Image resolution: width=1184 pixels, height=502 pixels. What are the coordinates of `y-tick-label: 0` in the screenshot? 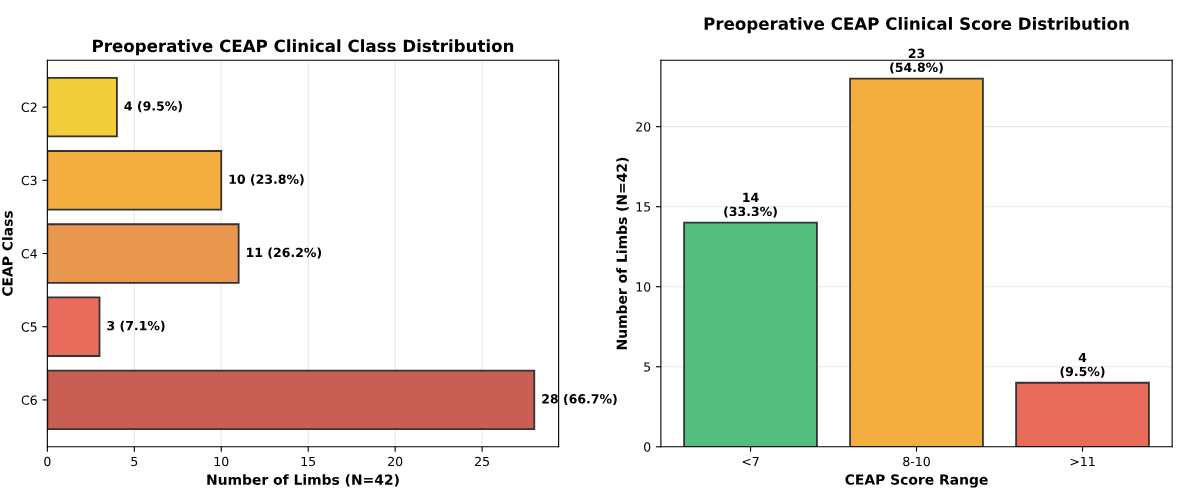 It's located at (647, 447).